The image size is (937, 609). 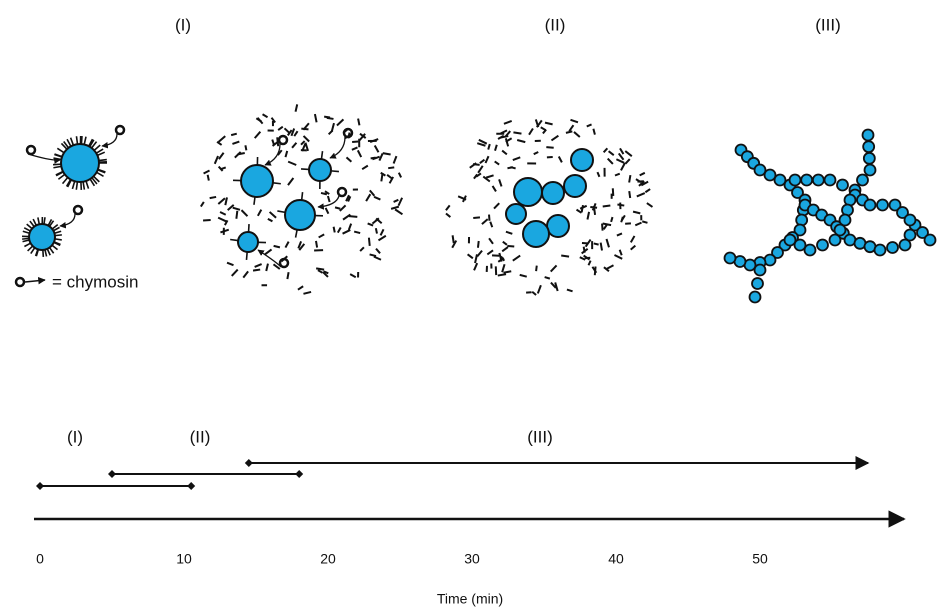 I want to click on chymosin-arrow, so click(x=44, y=158).